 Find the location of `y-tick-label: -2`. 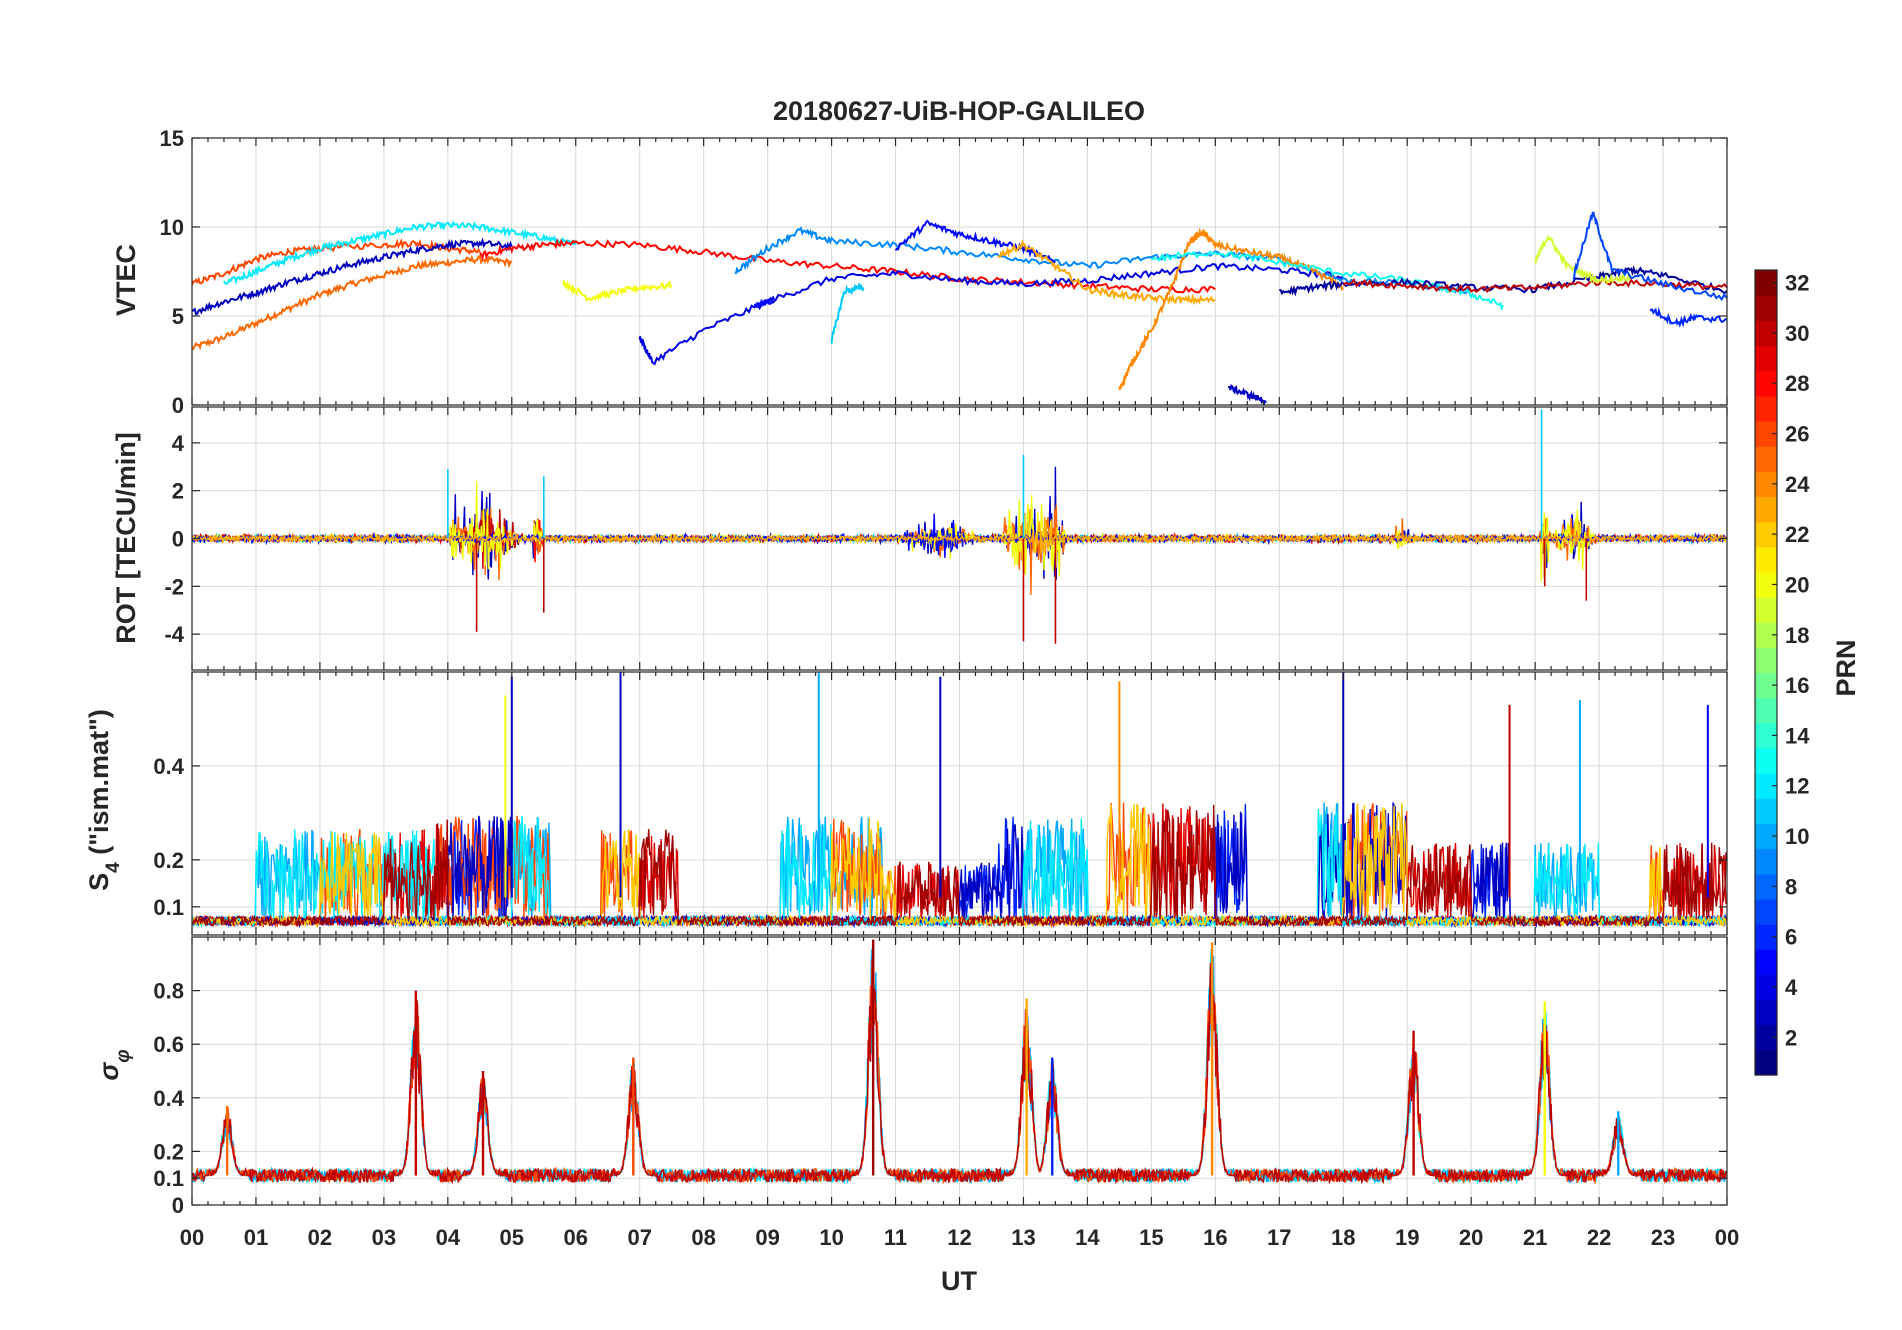

y-tick-label: -2 is located at coordinates (174, 586).